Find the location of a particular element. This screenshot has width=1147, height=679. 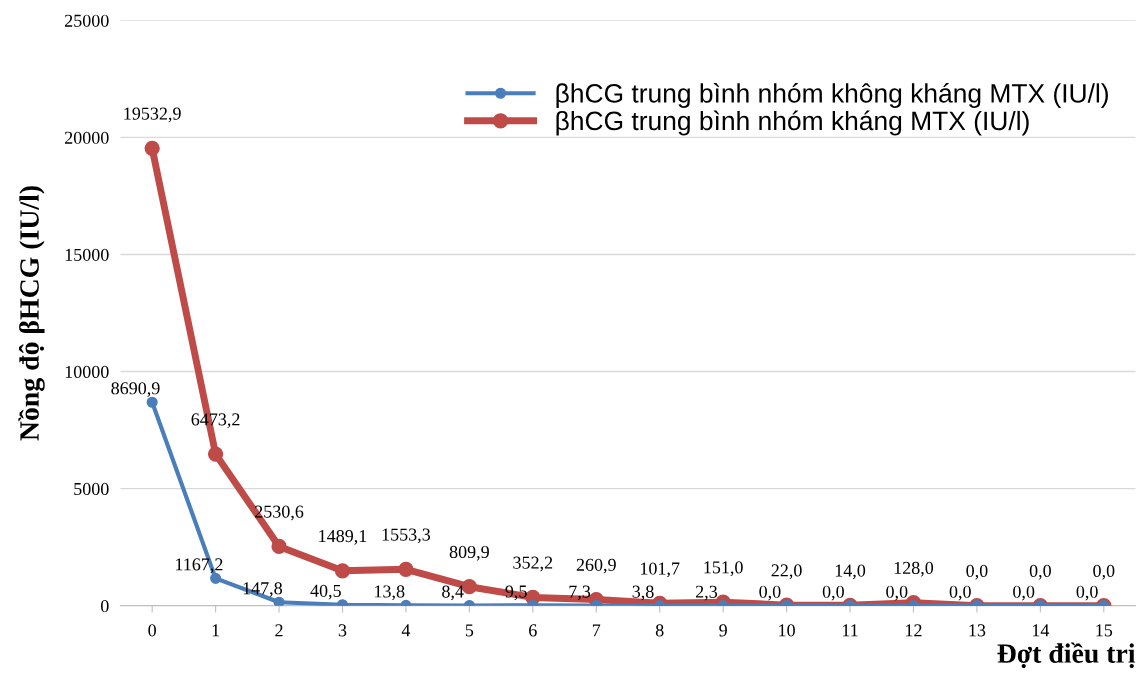

x-axis-title: Đợt điều trị is located at coordinates (1066, 655).